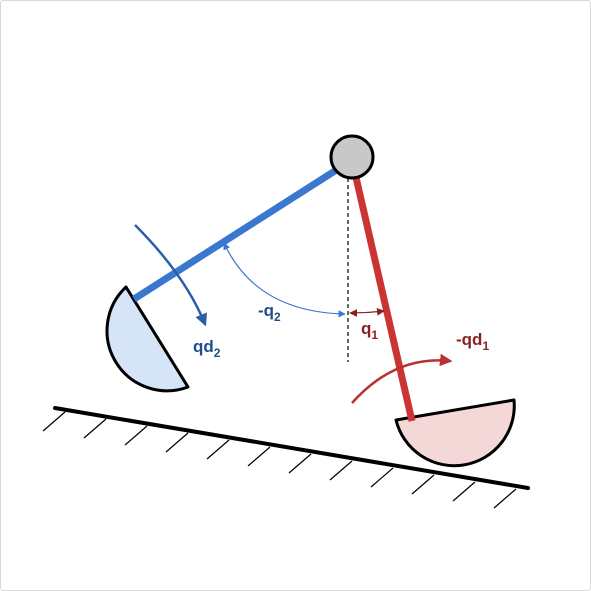 The width and height of the screenshot is (591, 591). I want to click on q2-angle-arc, so click(284, 280).